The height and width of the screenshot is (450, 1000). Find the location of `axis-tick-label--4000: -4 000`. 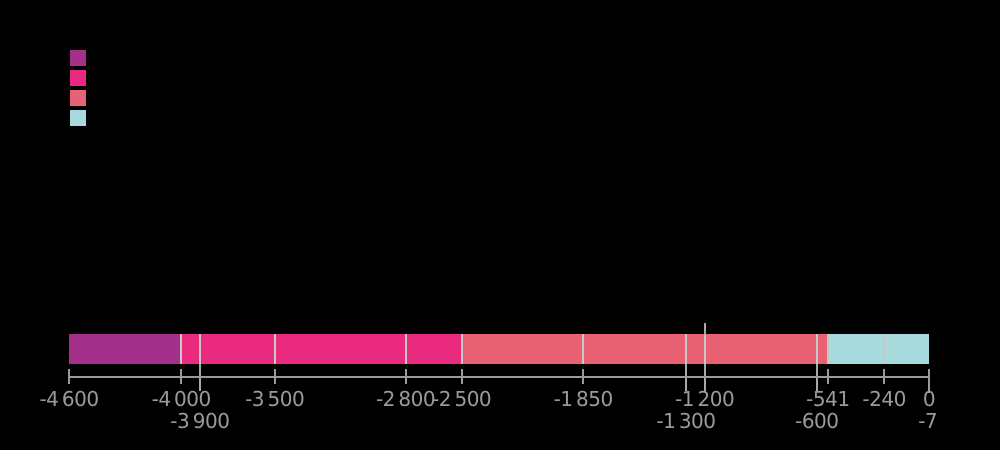

axis-tick-label--4000: -4 000 is located at coordinates (181, 399).